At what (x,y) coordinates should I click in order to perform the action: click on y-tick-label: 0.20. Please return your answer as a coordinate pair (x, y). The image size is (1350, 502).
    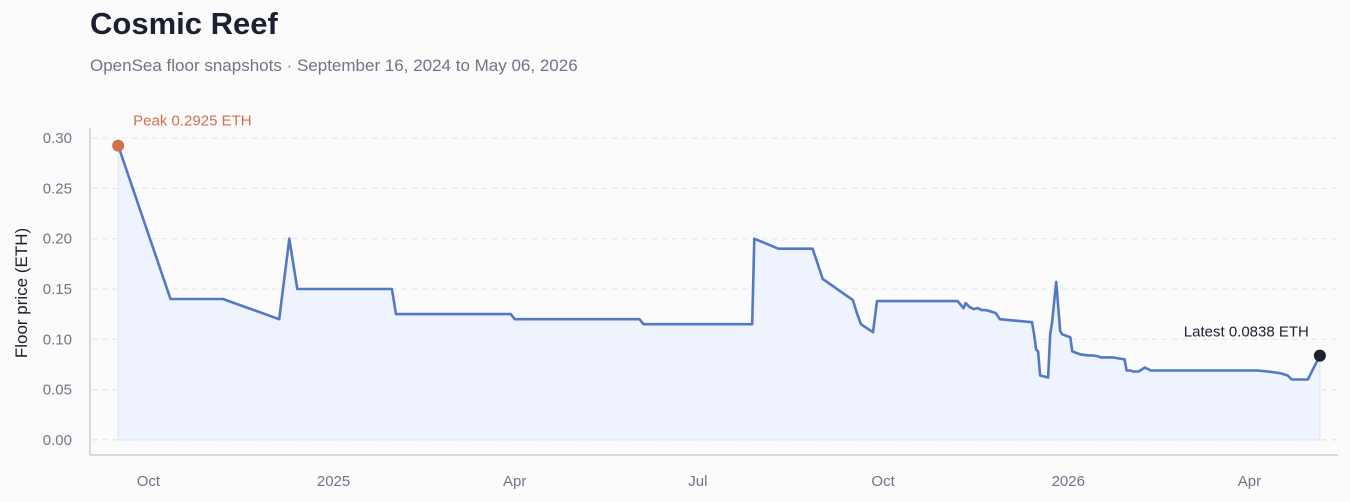
    Looking at the image, I should click on (57, 239).